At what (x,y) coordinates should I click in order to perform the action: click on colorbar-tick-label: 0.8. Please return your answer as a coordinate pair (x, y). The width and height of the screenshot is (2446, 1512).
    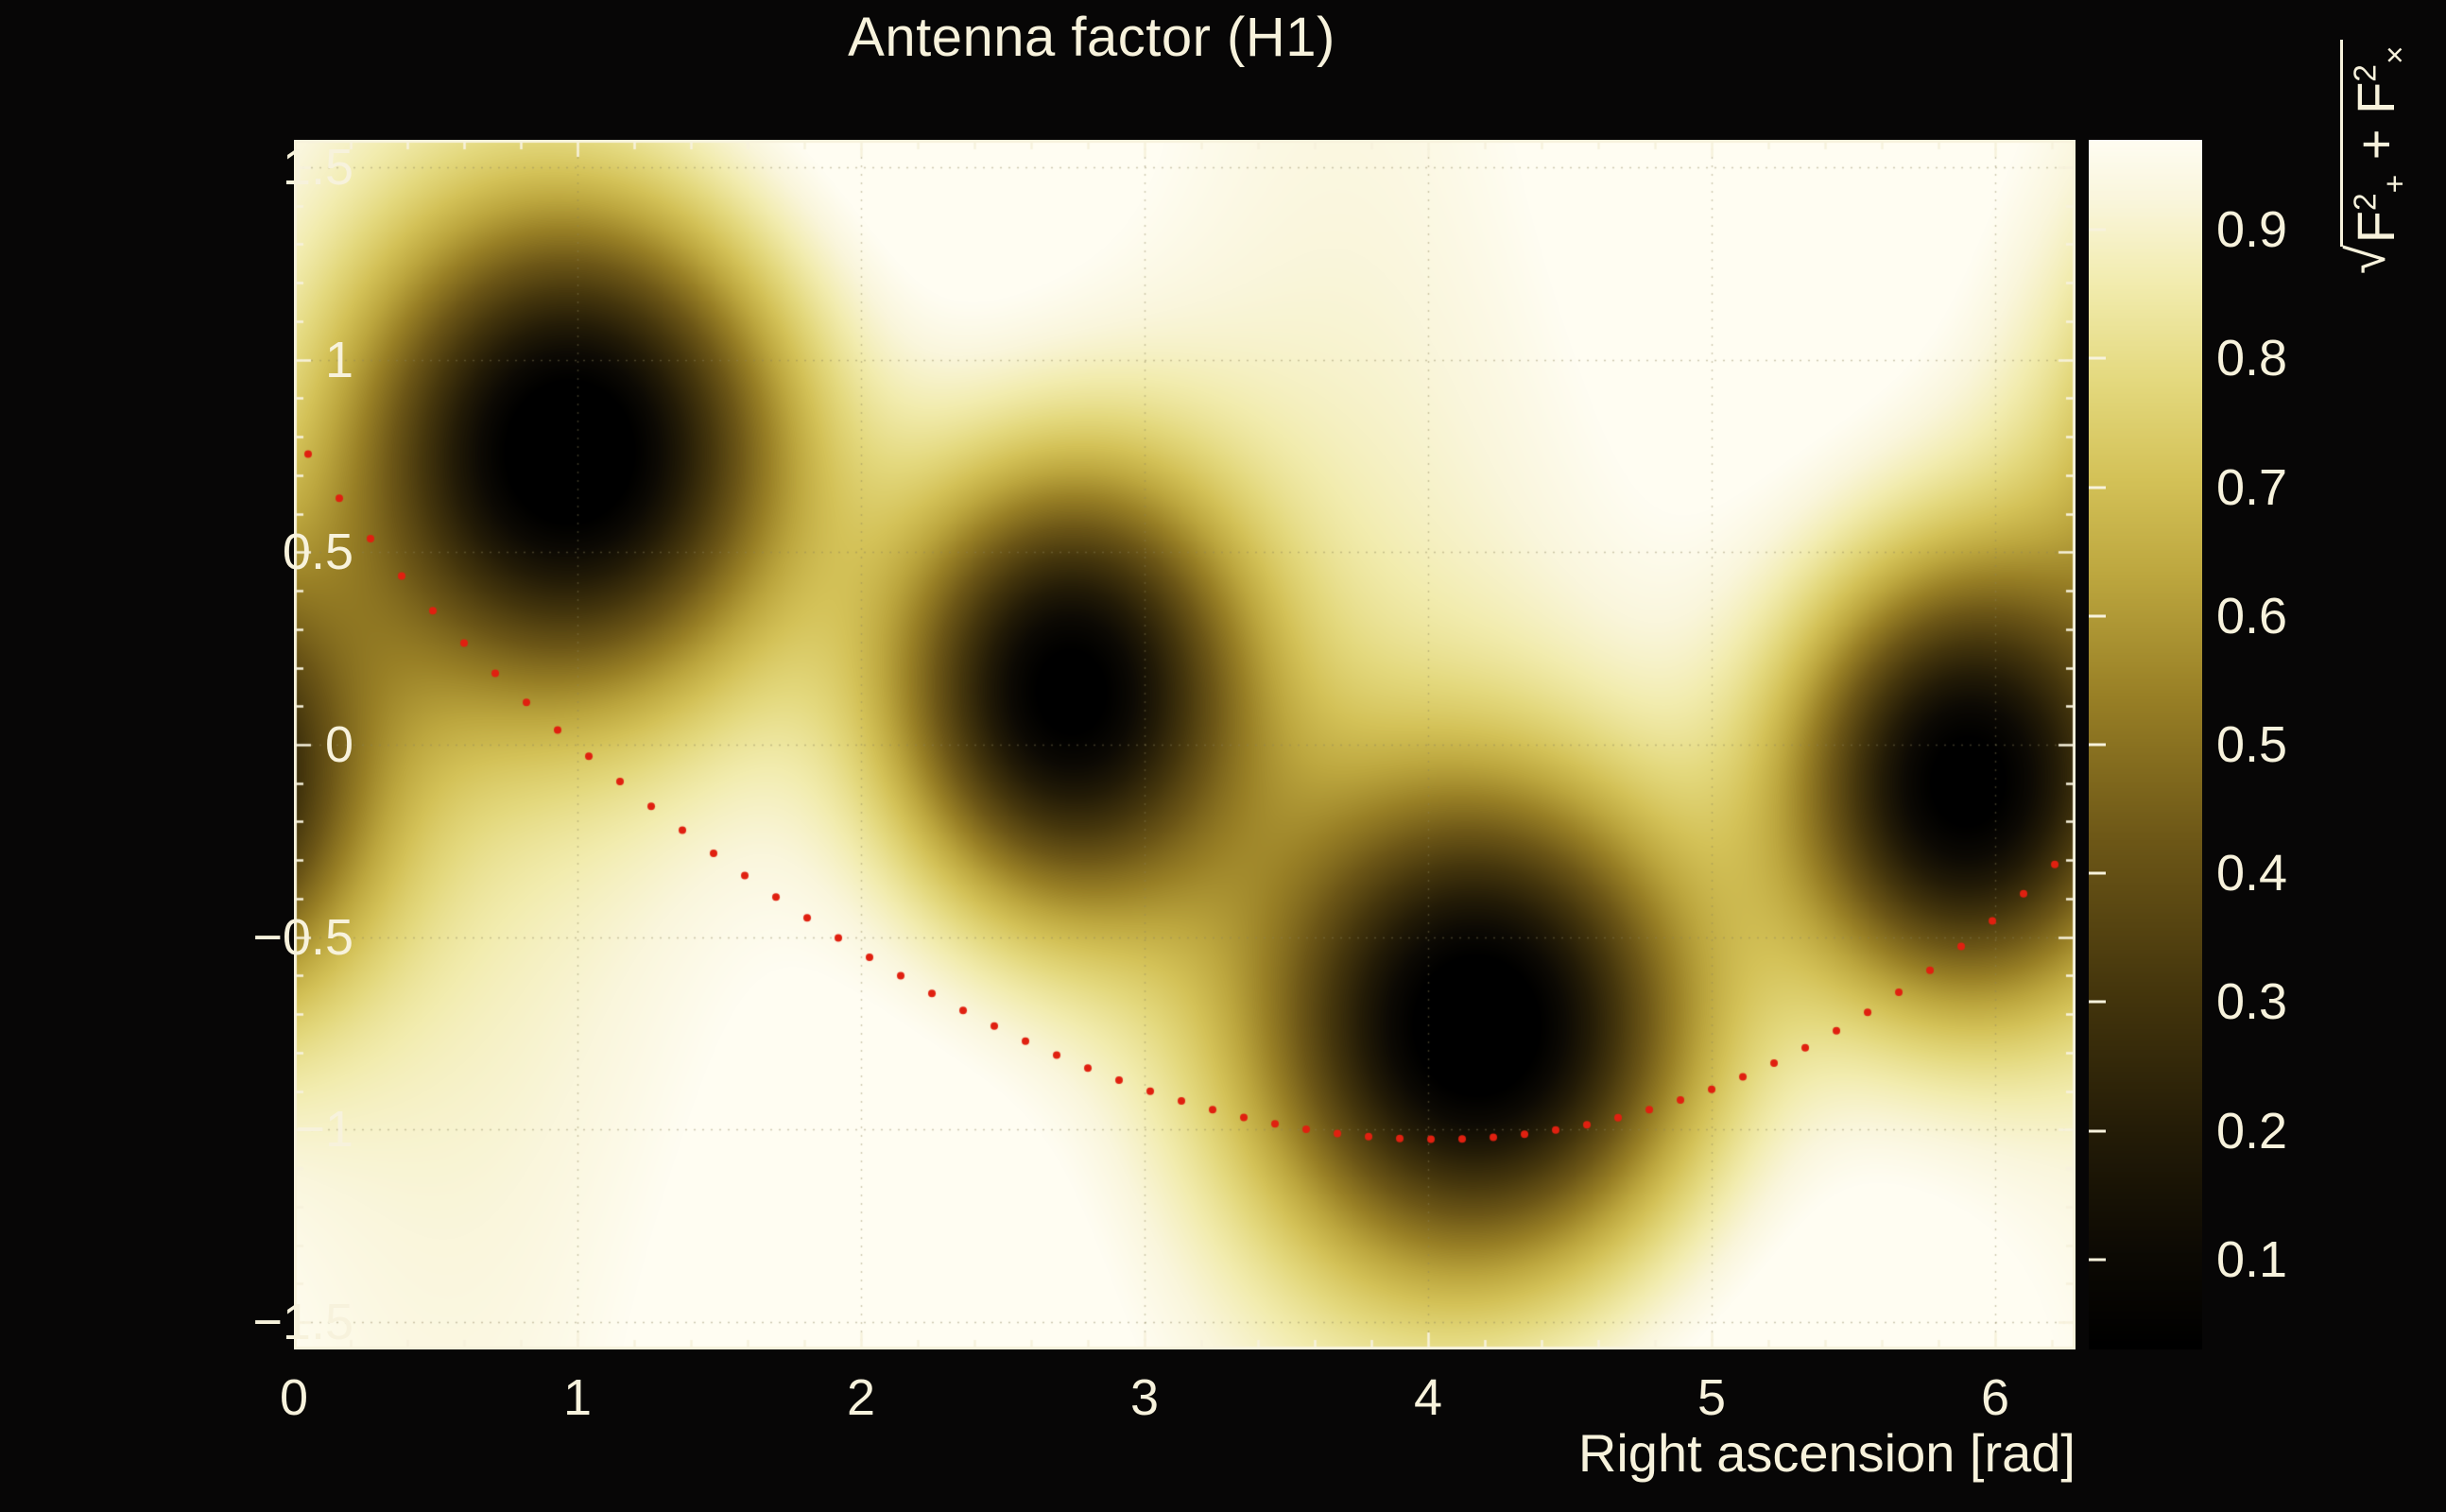
    Looking at the image, I should click on (2252, 358).